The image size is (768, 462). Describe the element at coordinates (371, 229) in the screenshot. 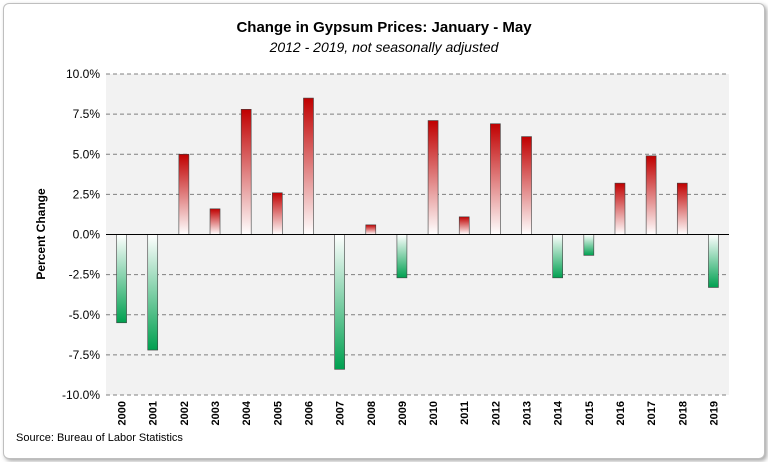

I see `bar-2008` at that location.